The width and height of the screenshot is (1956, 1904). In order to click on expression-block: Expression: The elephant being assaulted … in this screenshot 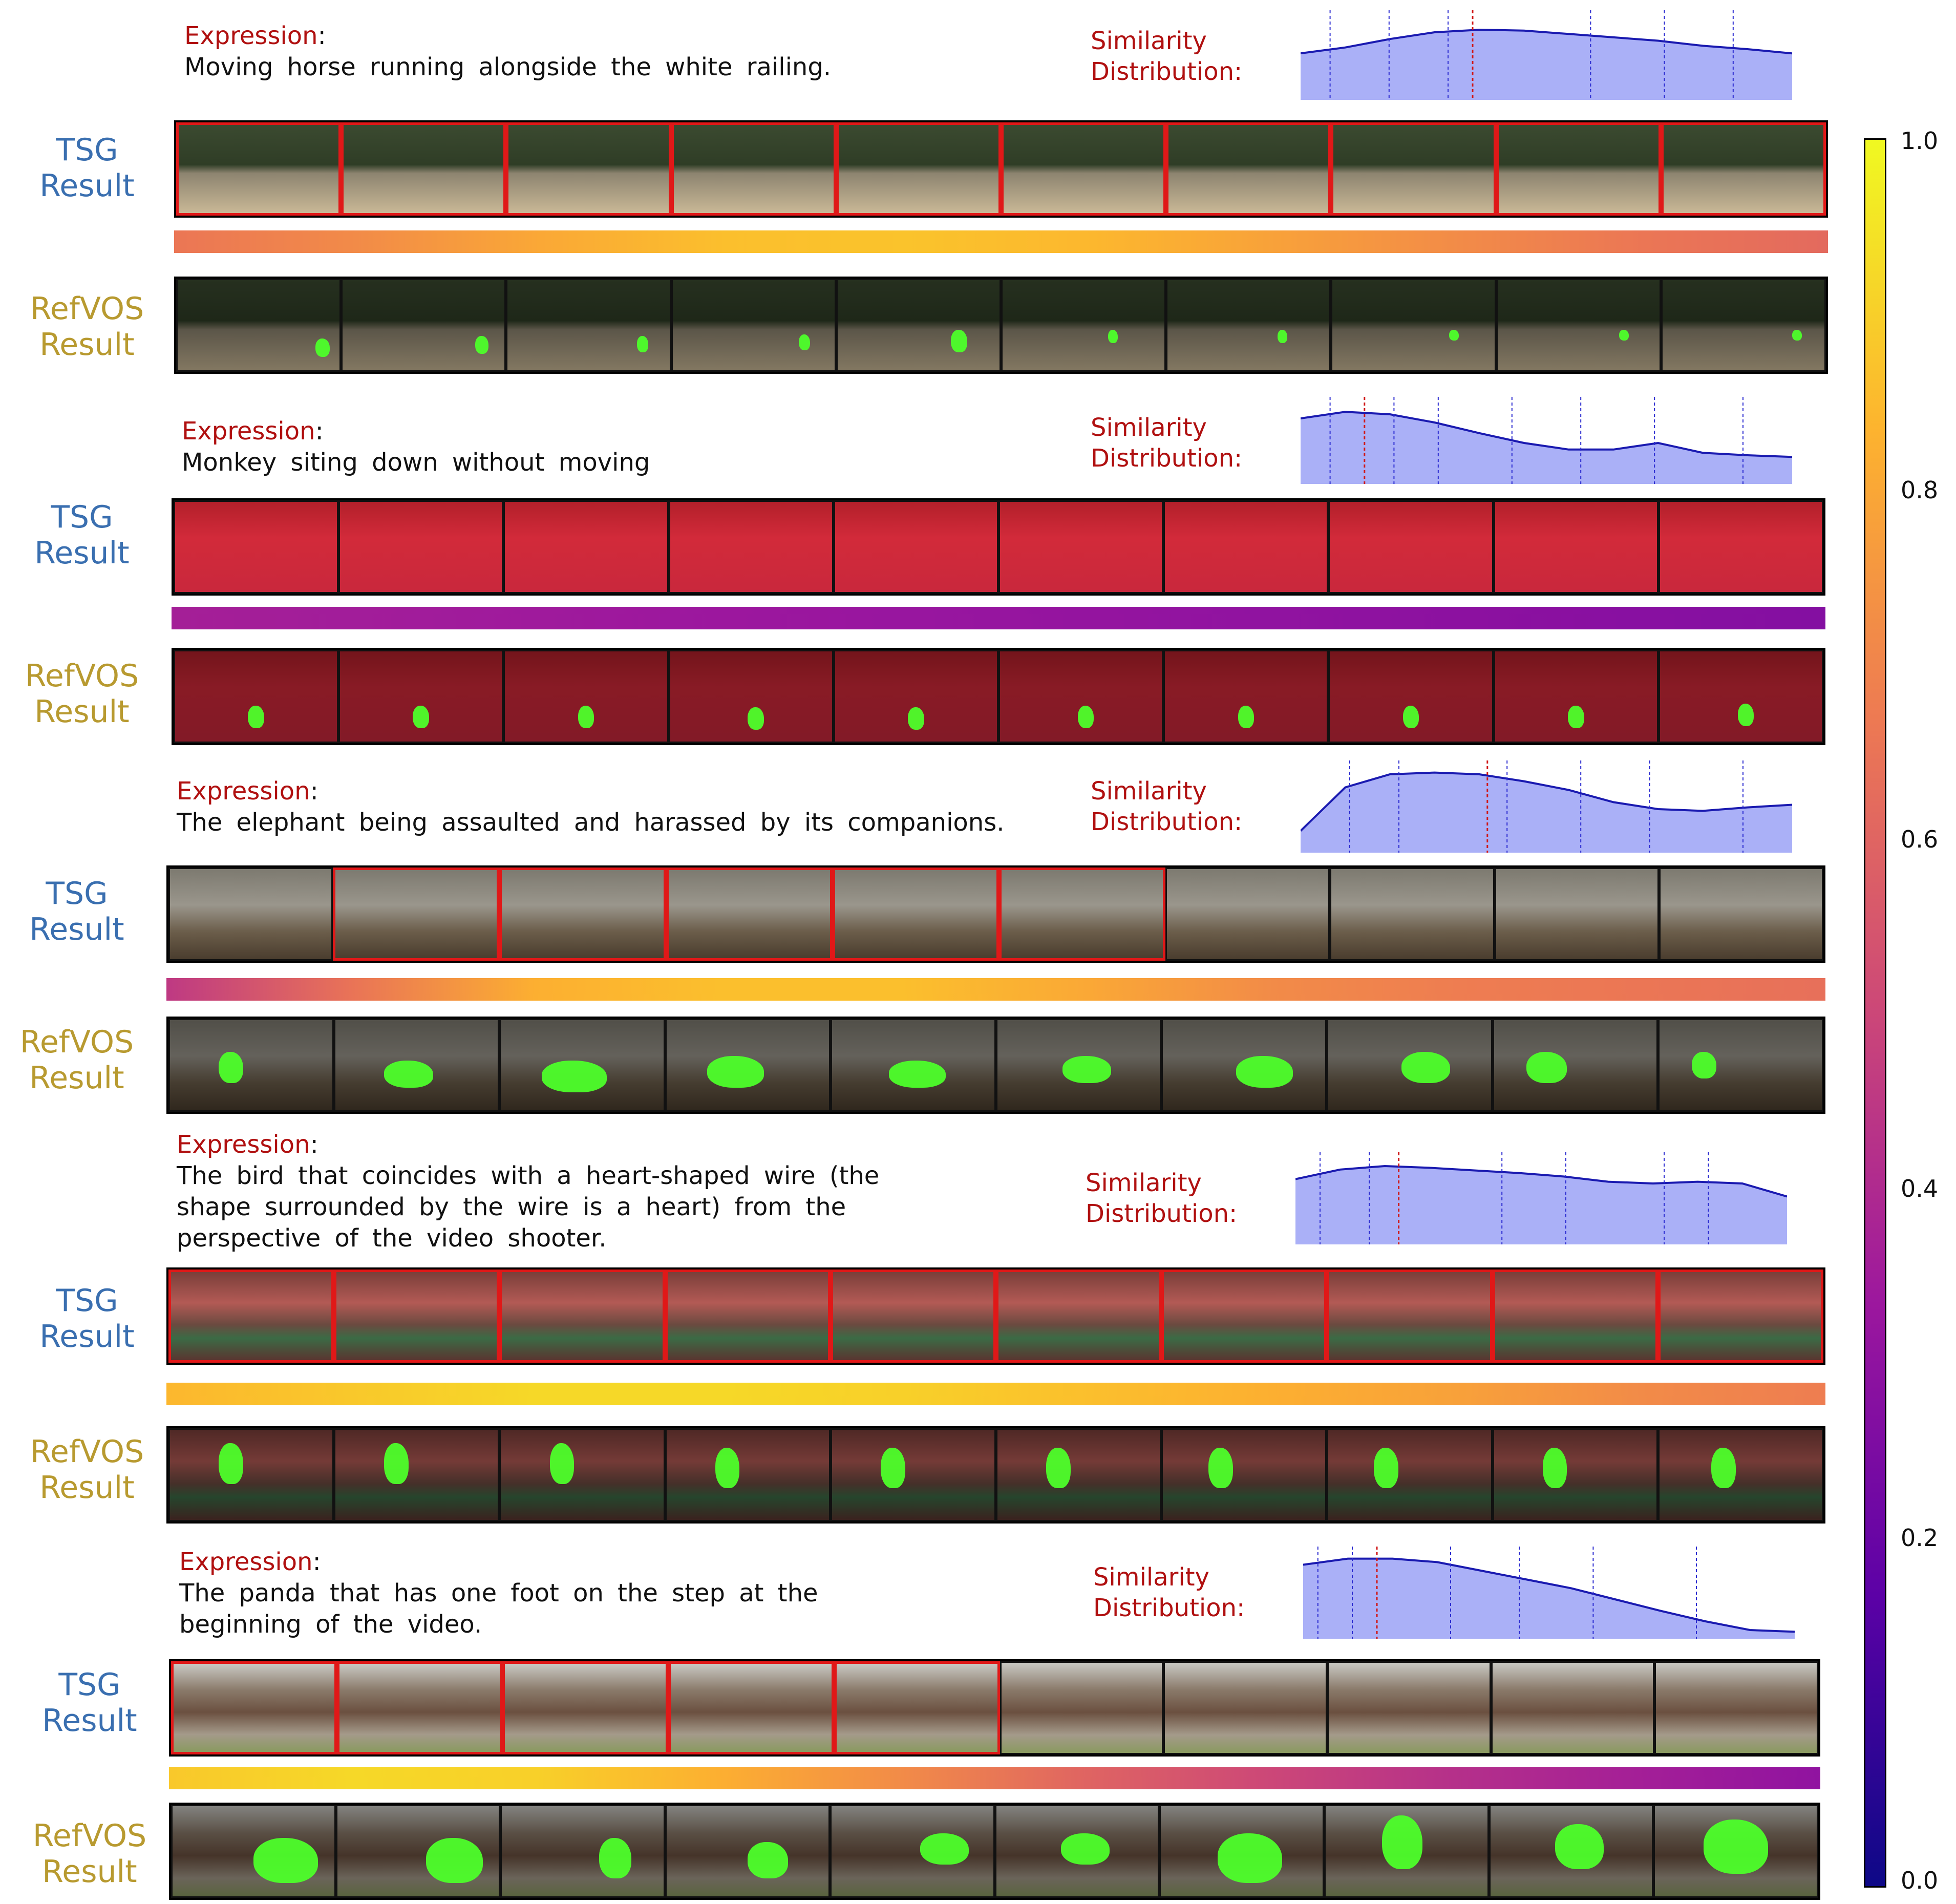, I will do `click(590, 807)`.